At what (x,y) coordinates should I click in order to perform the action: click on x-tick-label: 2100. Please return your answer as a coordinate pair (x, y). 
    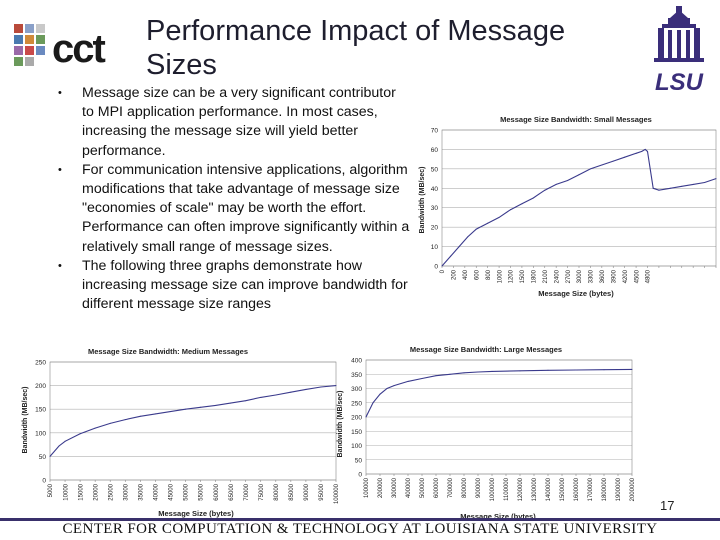
    Looking at the image, I should click on (546, 276).